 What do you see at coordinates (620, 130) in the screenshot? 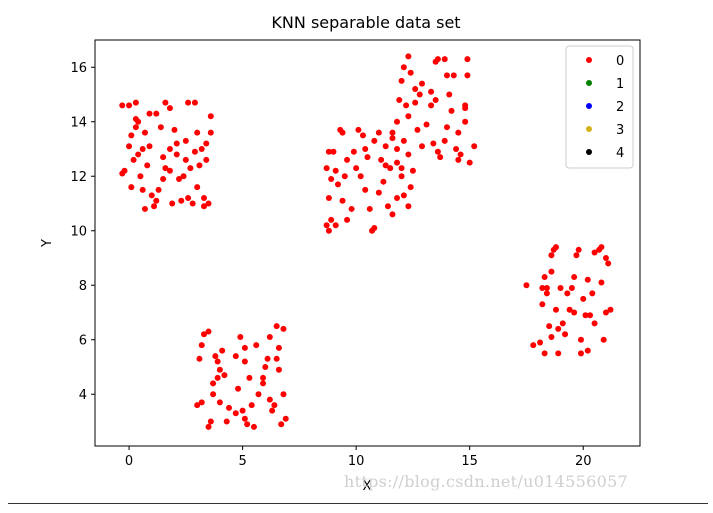
I see `legend-label: 3` at bounding box center [620, 130].